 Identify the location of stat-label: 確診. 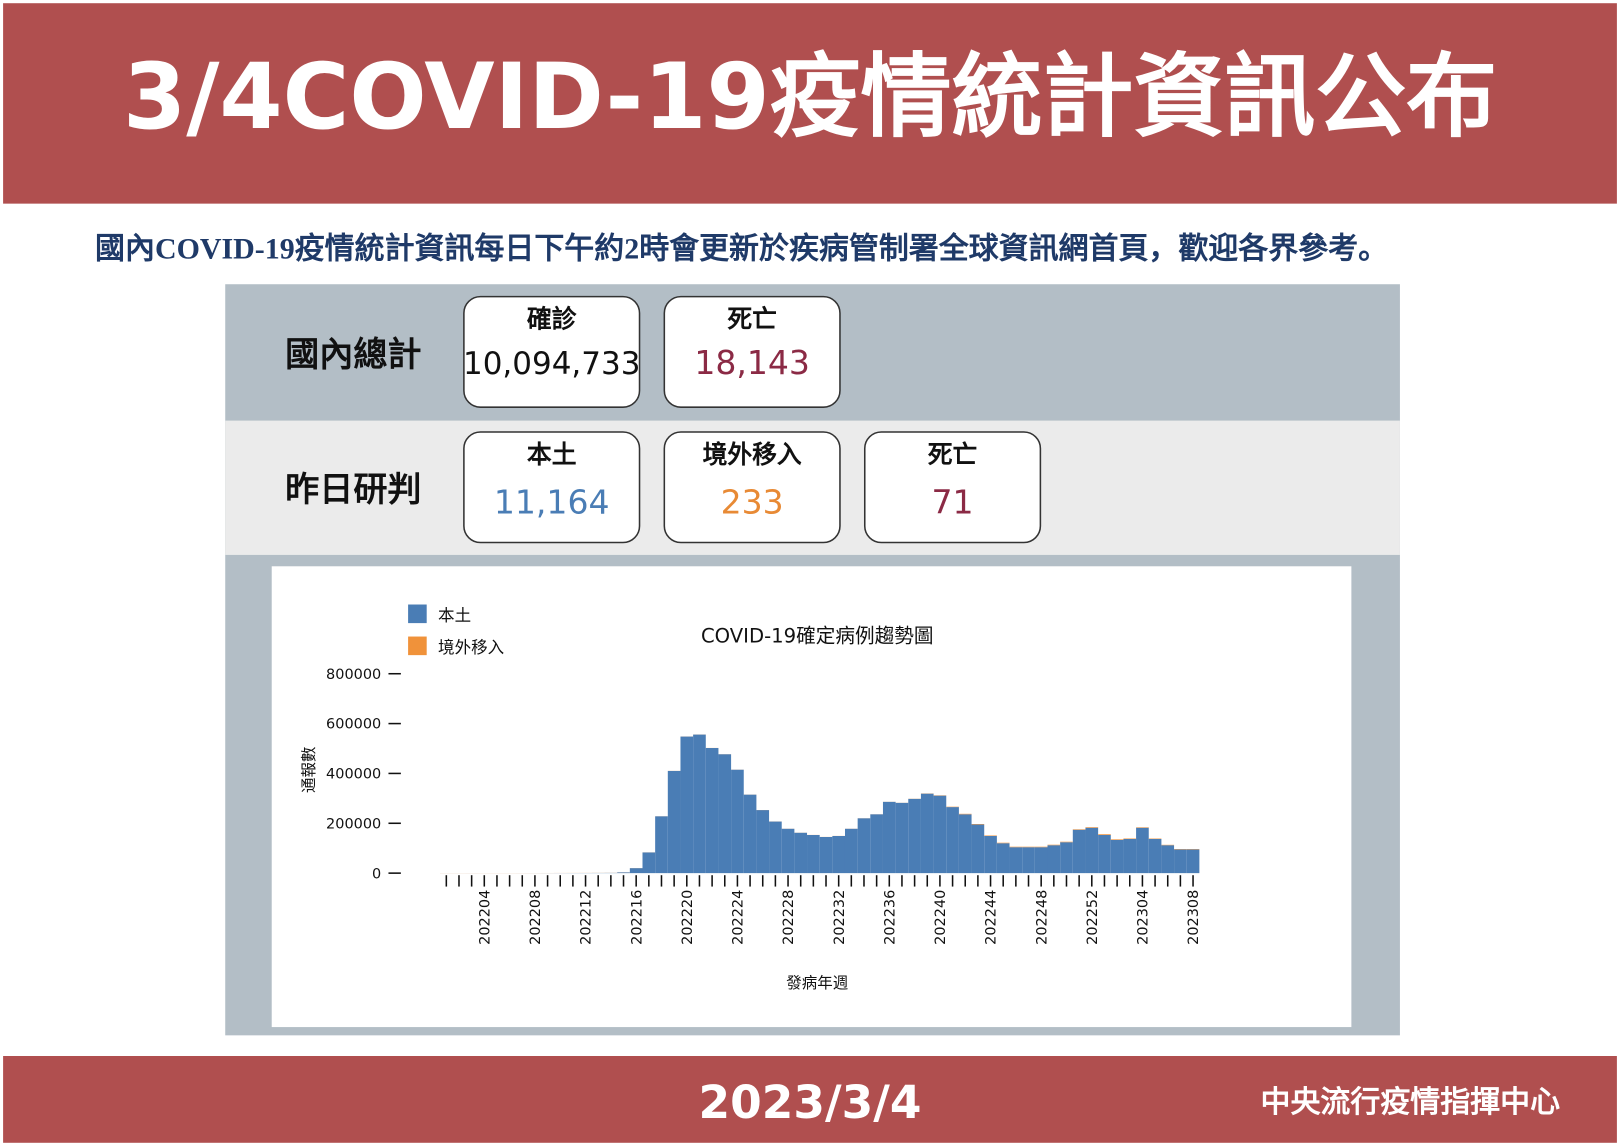
(552, 319).